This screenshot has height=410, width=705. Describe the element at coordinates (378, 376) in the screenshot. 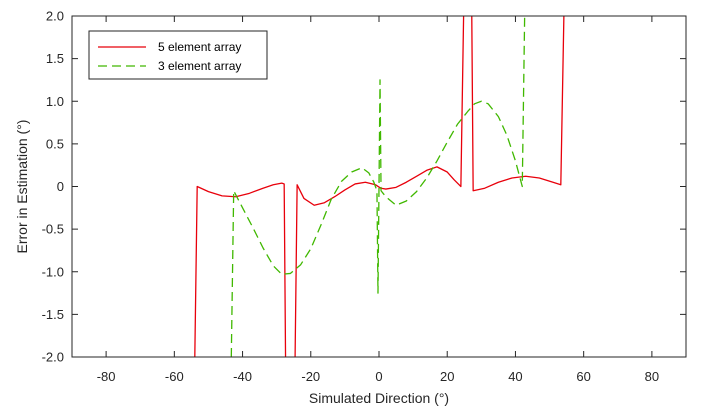

I see `x-tick-label: 0` at that location.